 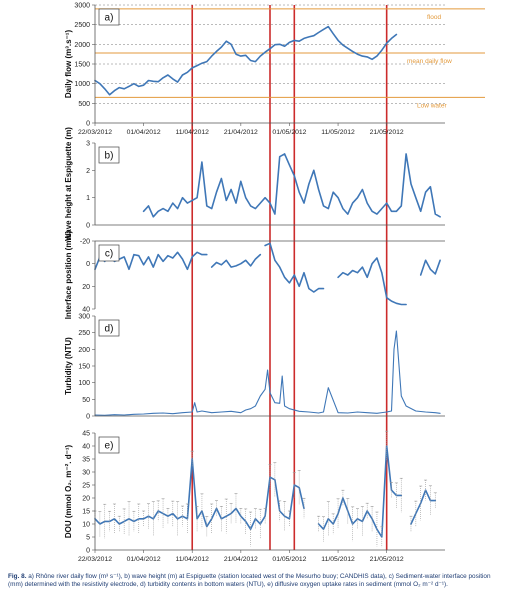 What do you see at coordinates (88, 144) in the screenshot?
I see `y-tick-label: 3` at bounding box center [88, 144].